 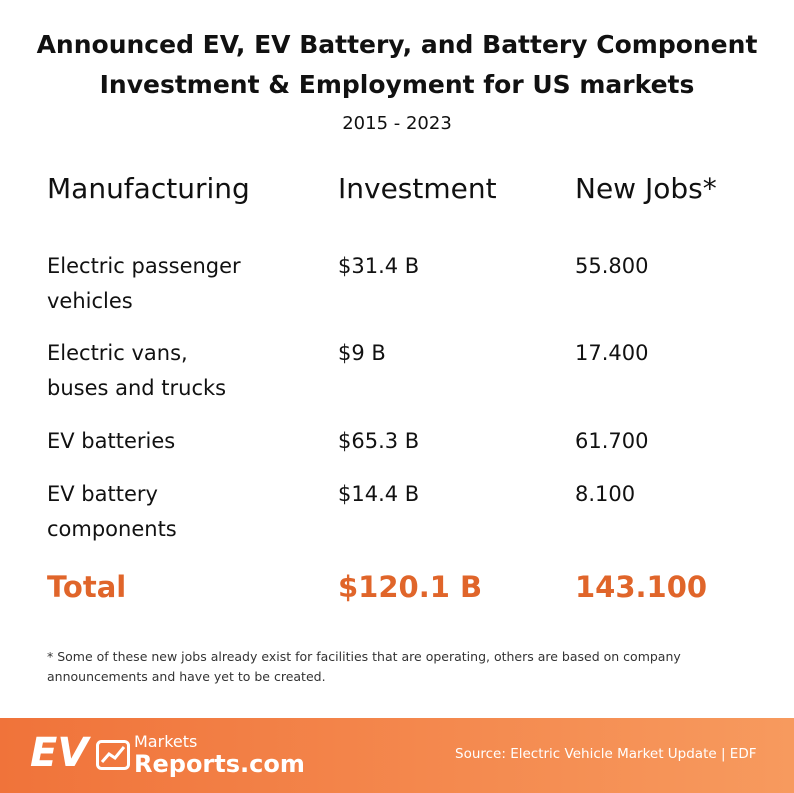 I want to click on total-investment: $120.1 B, so click(x=410, y=587).